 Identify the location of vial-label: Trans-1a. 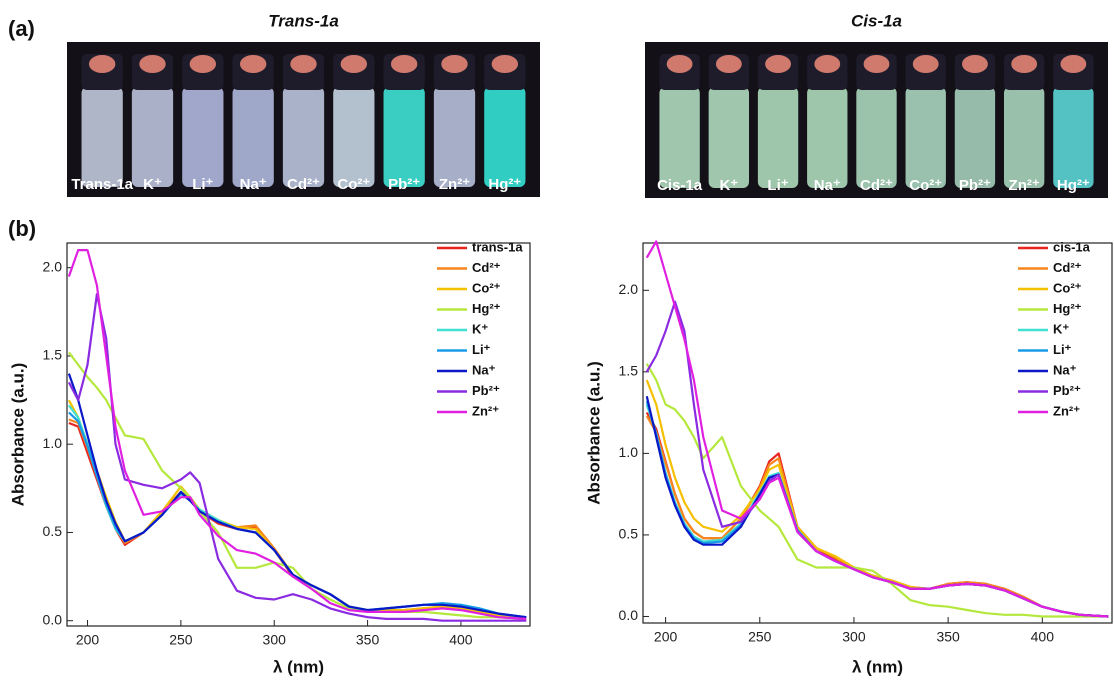
(102, 184).